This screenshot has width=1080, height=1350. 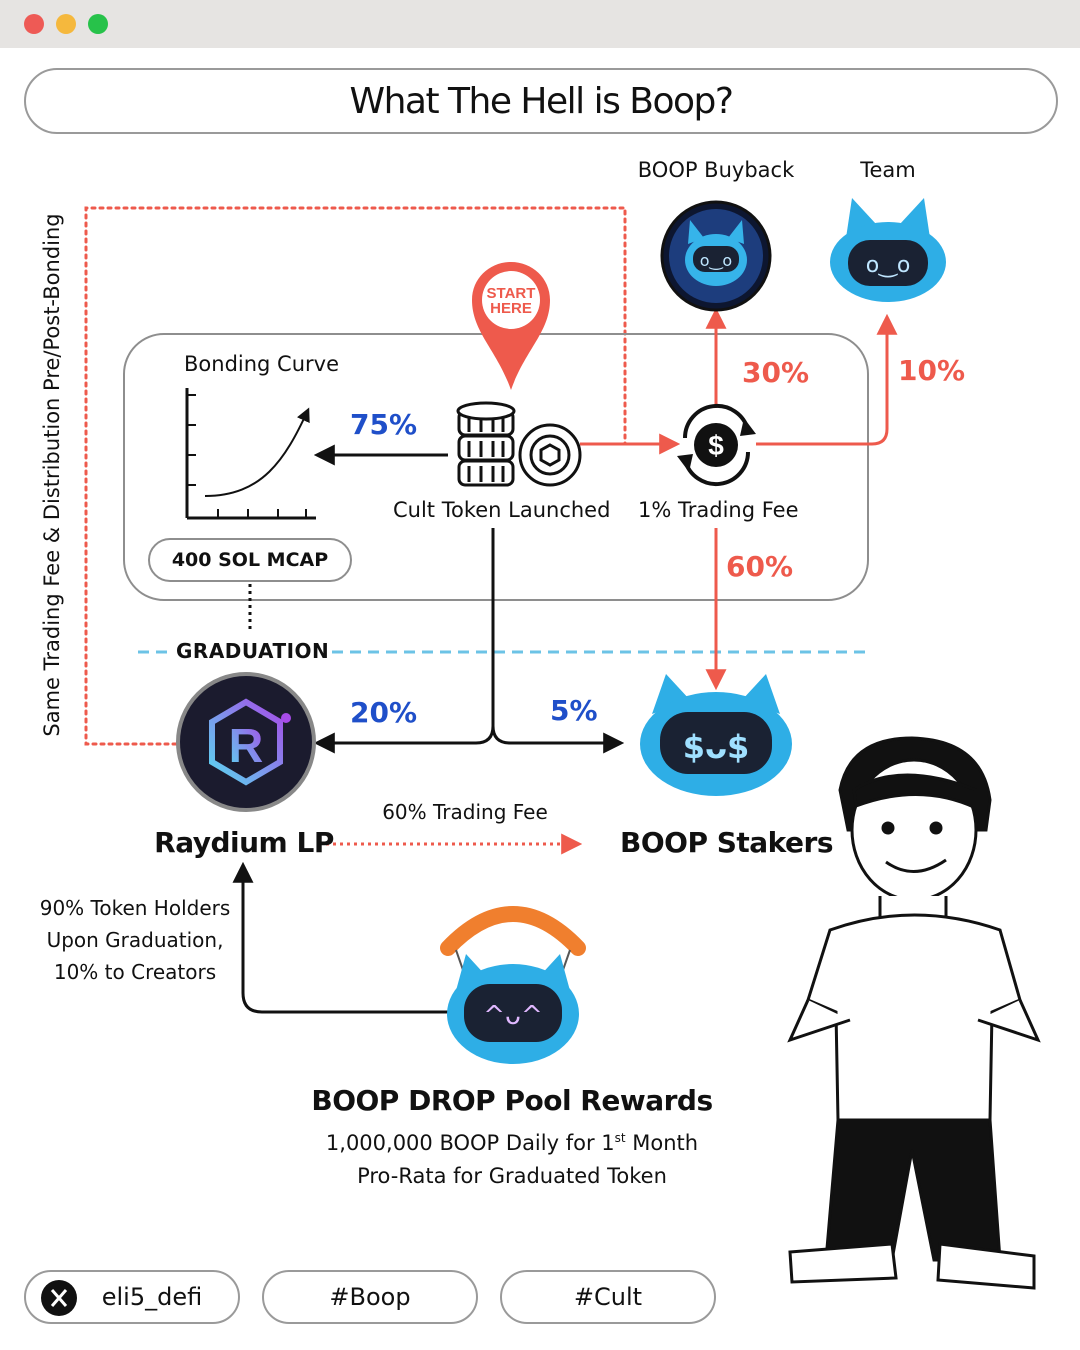 What do you see at coordinates (512, 1100) in the screenshot?
I see `boop-drop-title: BOOP DROP Pool Rewards` at bounding box center [512, 1100].